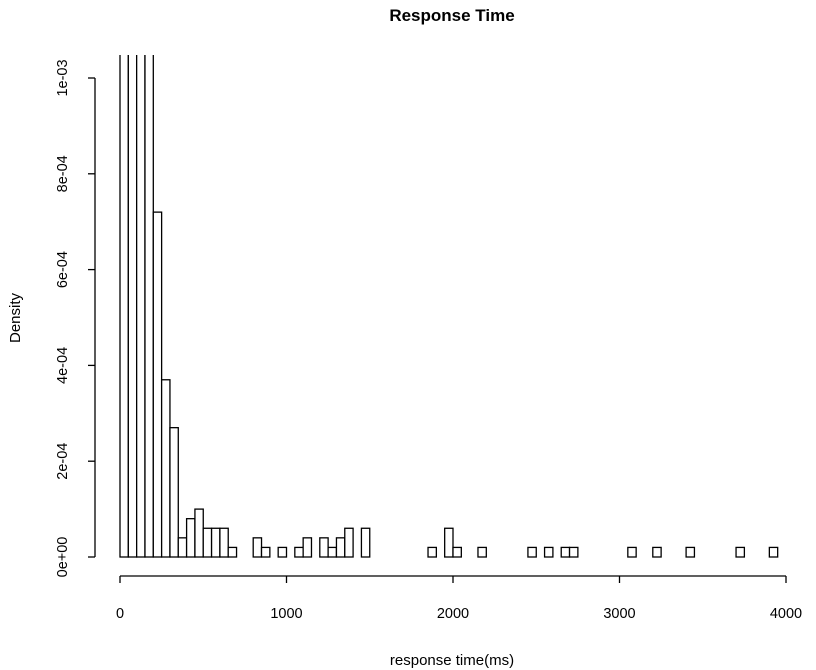  Describe the element at coordinates (63, 365) in the screenshot. I see `y-tick-label: 4e-04` at that location.